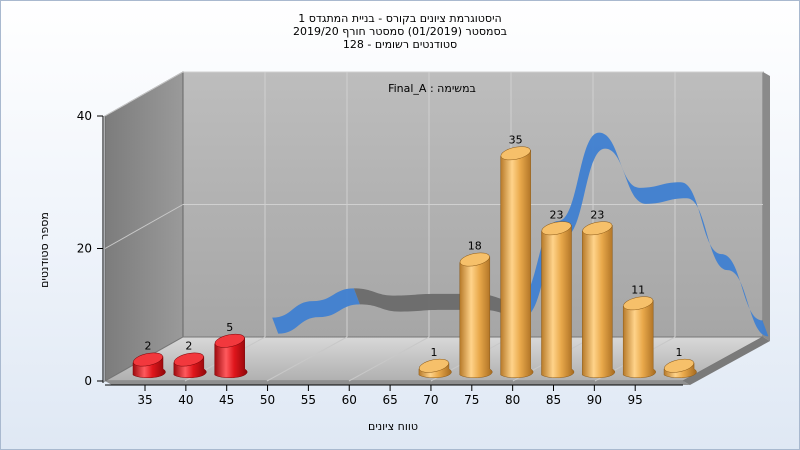 The image size is (800, 450). What do you see at coordinates (475, 246) in the screenshot?
I see `bar-value-label: 18` at bounding box center [475, 246].